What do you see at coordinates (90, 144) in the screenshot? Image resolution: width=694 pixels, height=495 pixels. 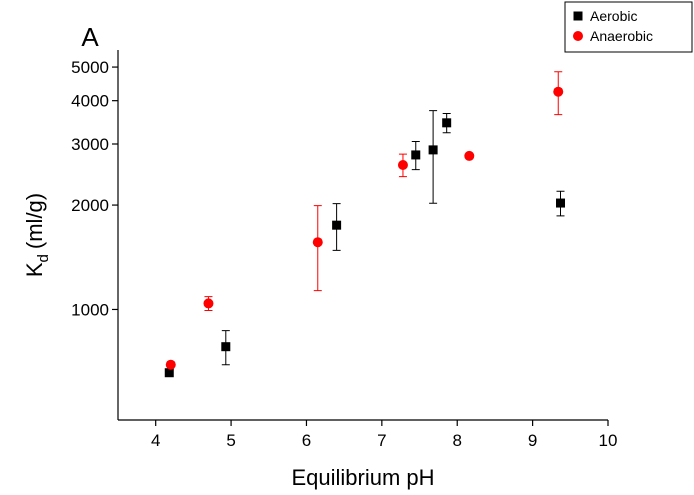 I see `y-tick-label: 3000` at bounding box center [90, 144].